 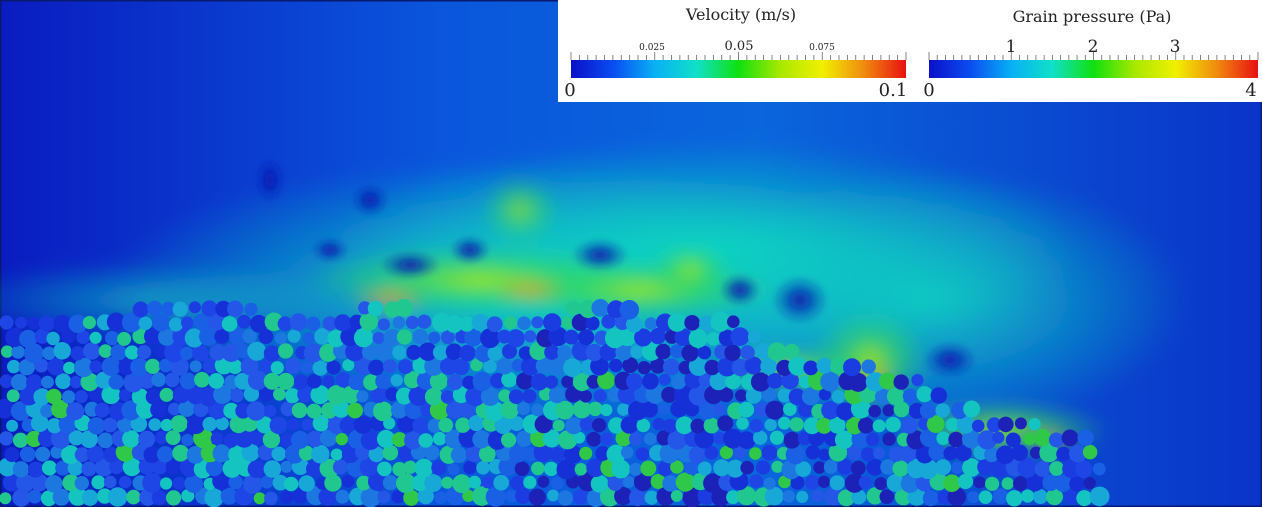 What do you see at coordinates (569, 90) in the screenshot?
I see `velocity-min-label: 0` at bounding box center [569, 90].